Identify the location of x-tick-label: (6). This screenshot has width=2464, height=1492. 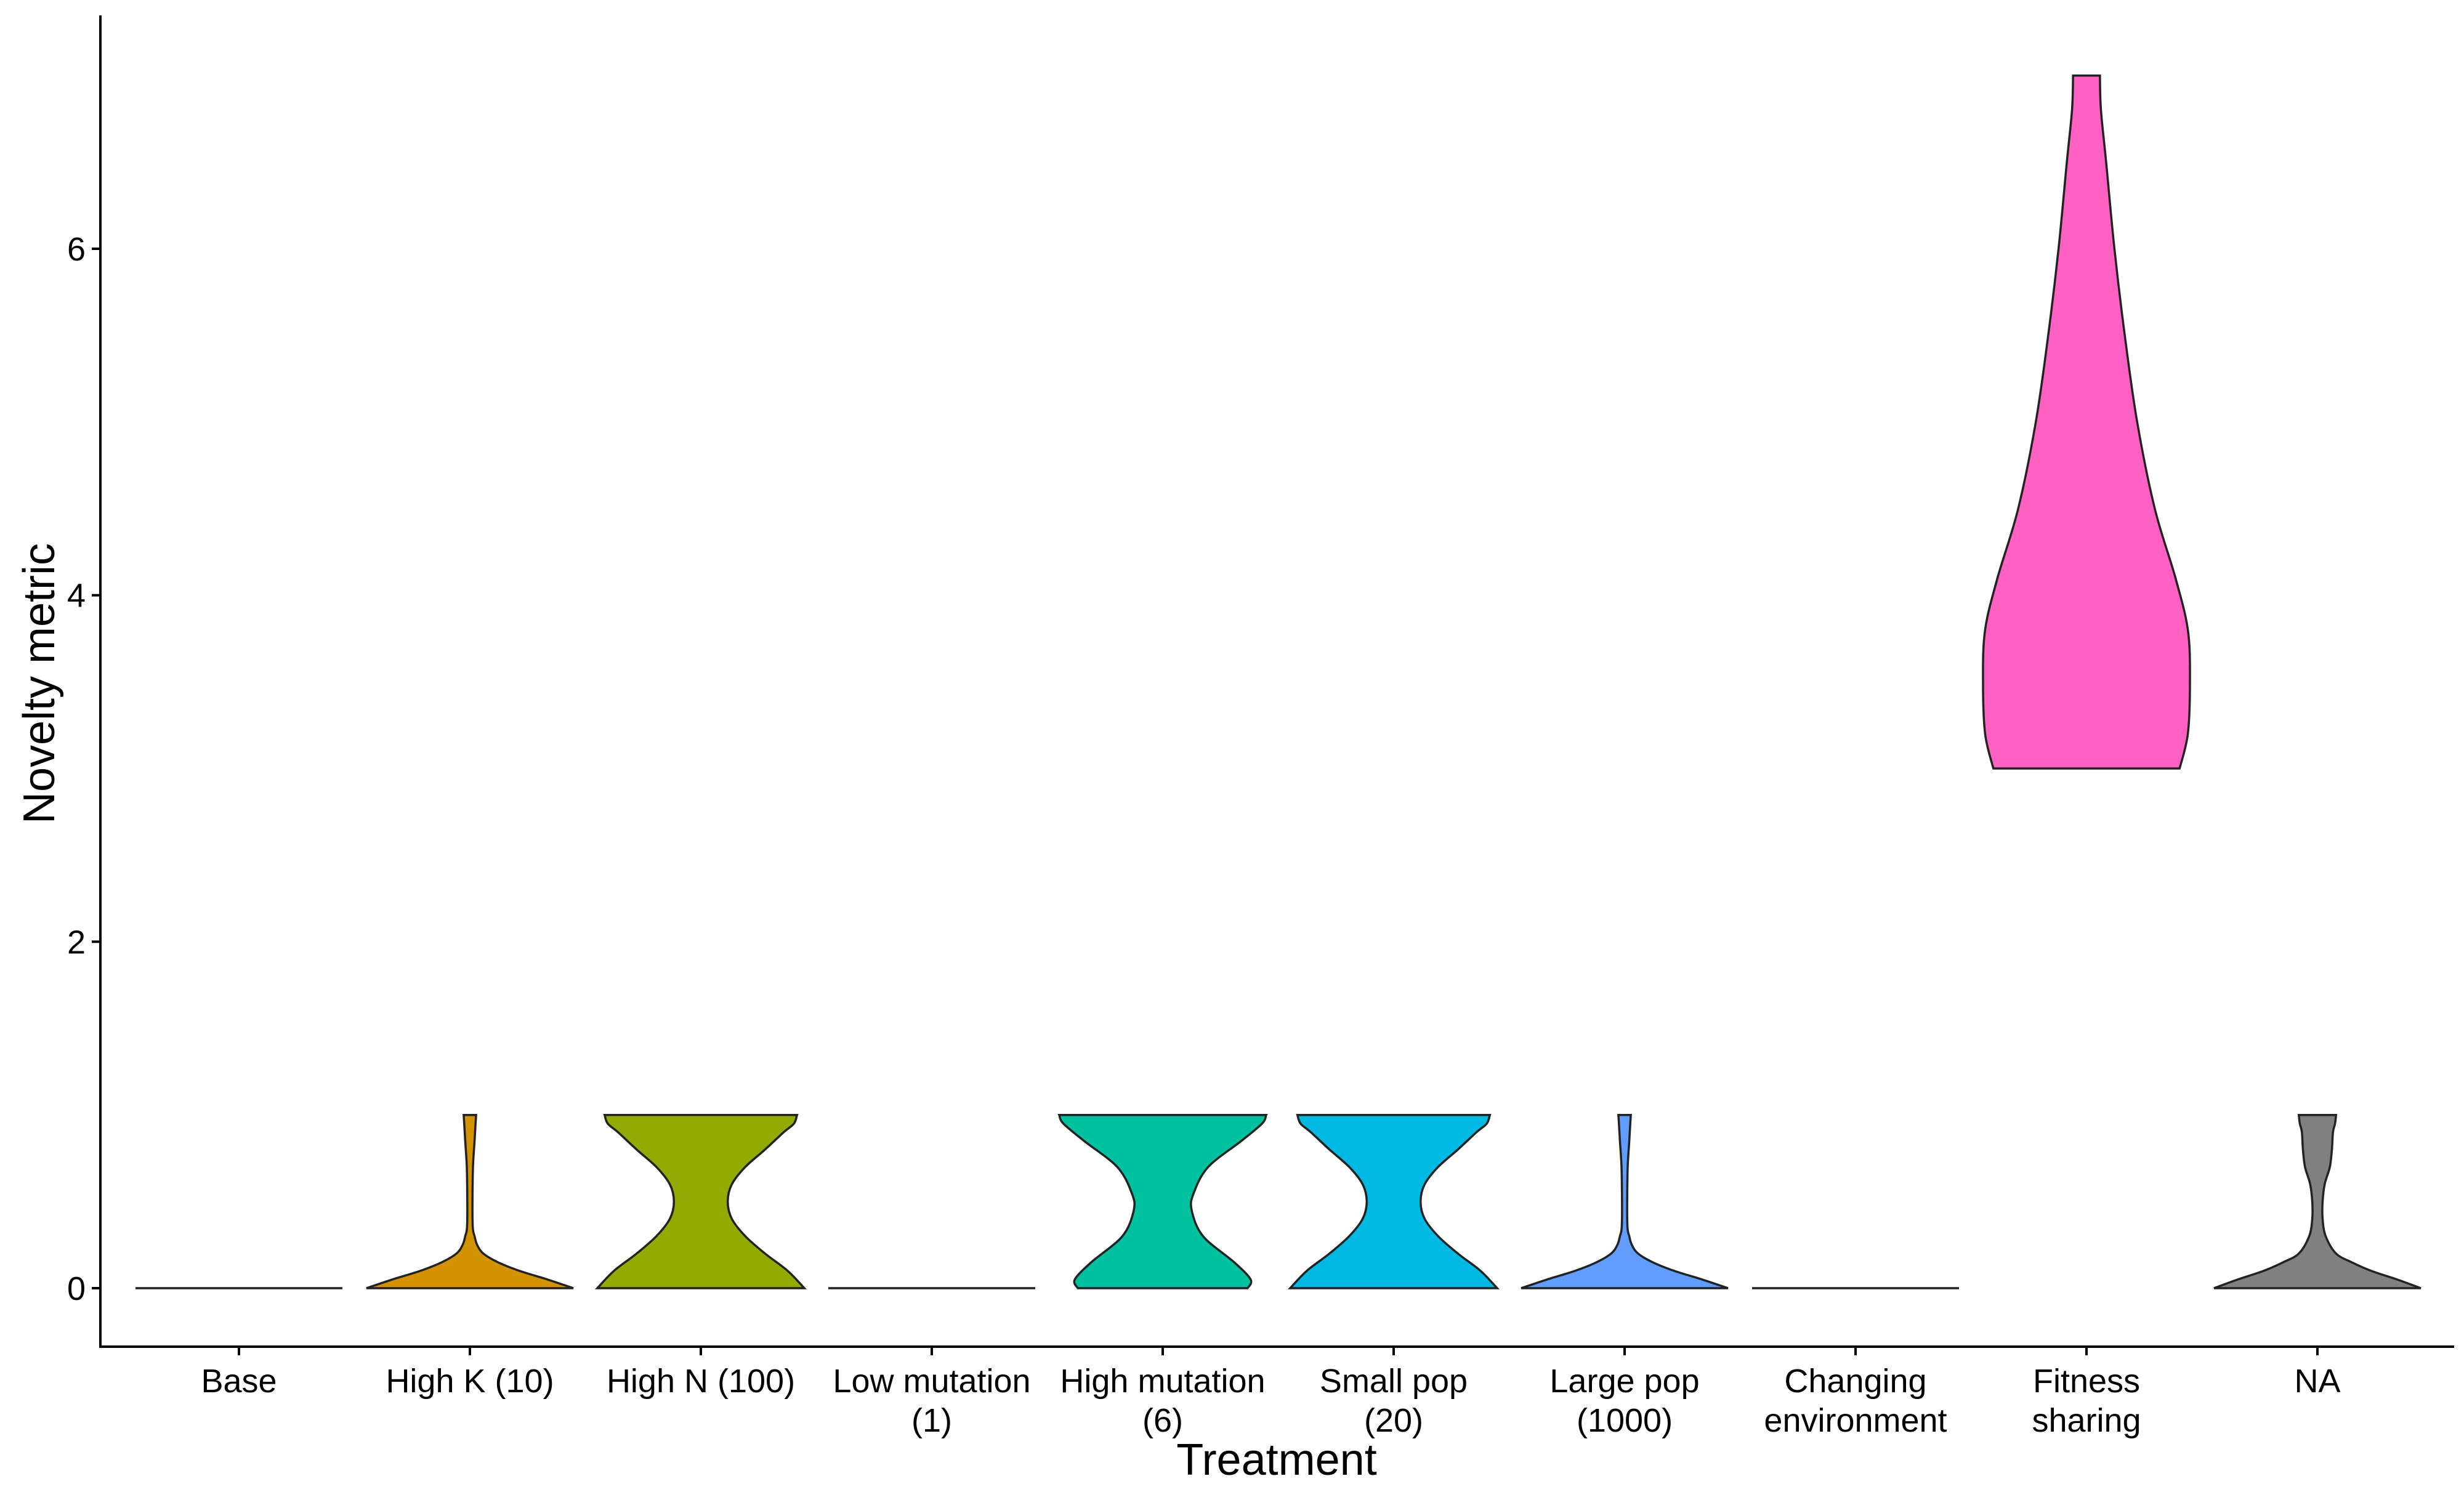
(1162, 1420).